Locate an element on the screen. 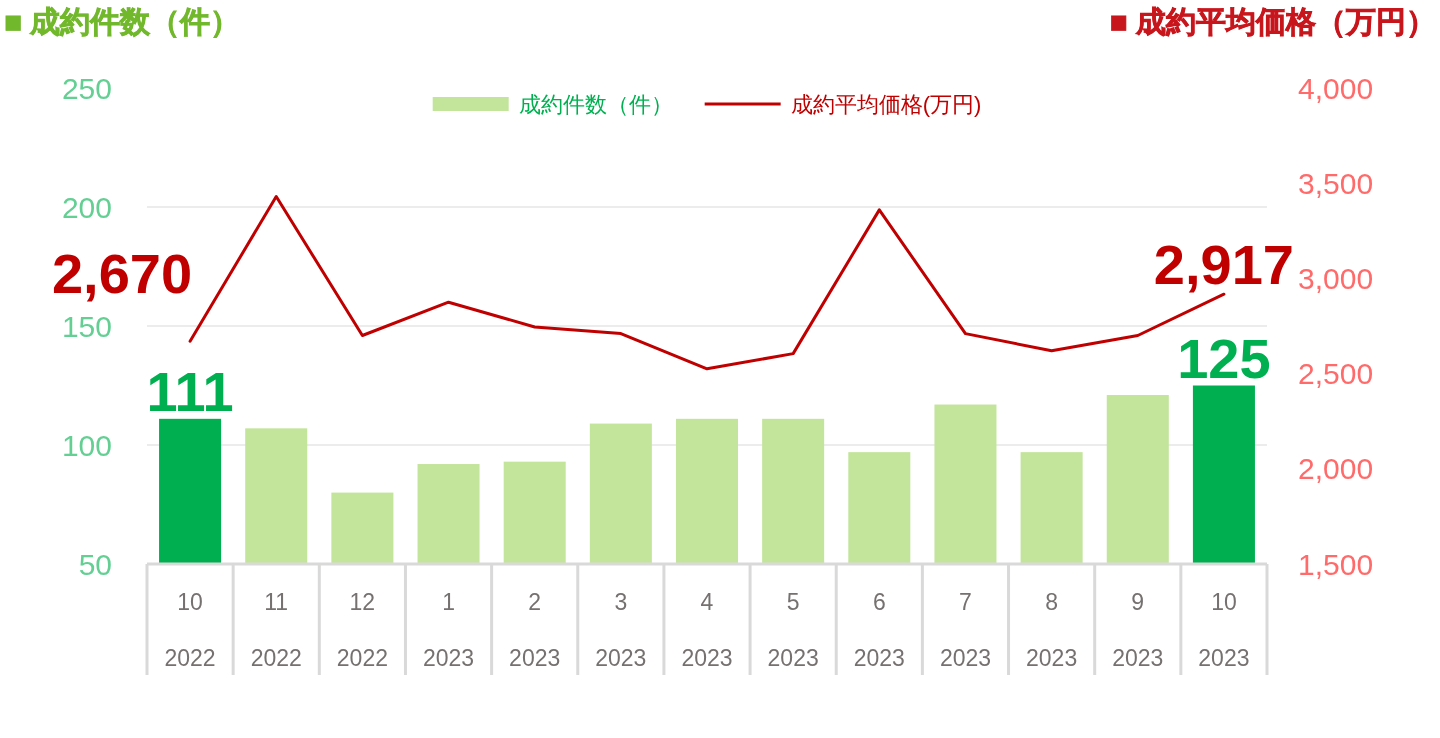 Image resolution: width=1440 pixels, height=738 pixels. y2-tick-label: 3,000 is located at coordinates (1336, 278).